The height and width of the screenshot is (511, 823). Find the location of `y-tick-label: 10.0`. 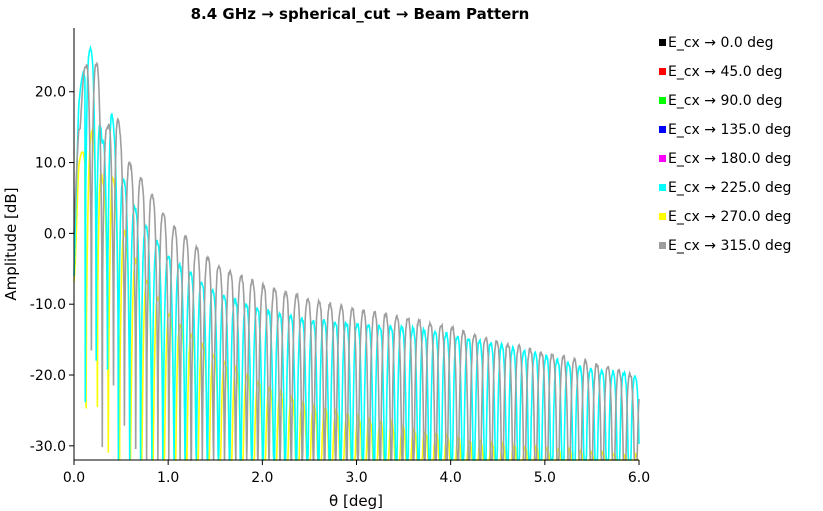

y-tick-label: 10.0 is located at coordinates (50, 164).